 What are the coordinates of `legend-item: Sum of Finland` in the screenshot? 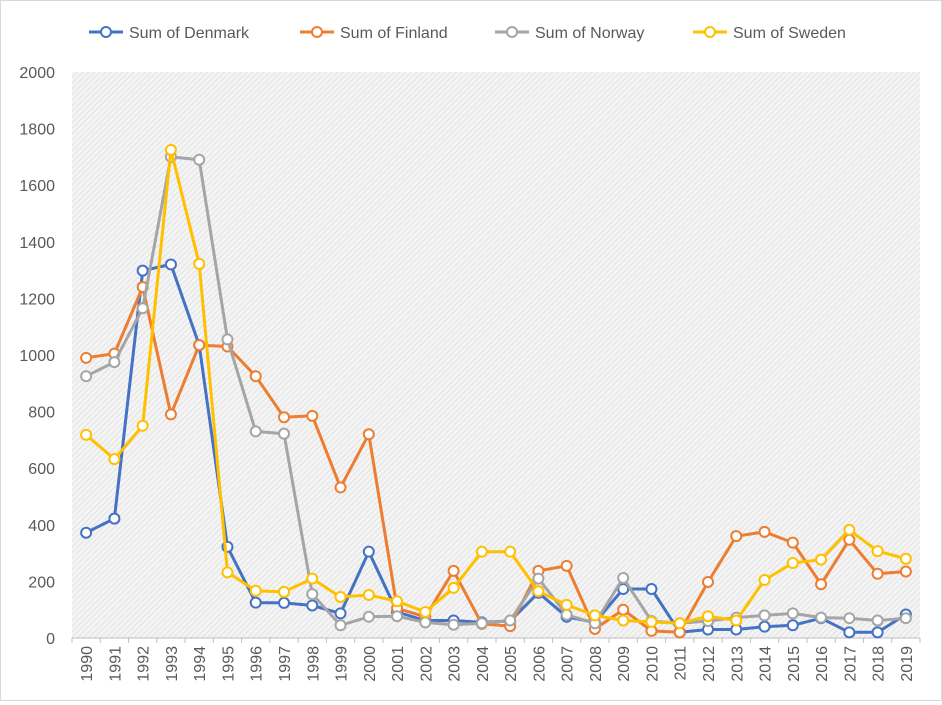 It's located at (374, 33).